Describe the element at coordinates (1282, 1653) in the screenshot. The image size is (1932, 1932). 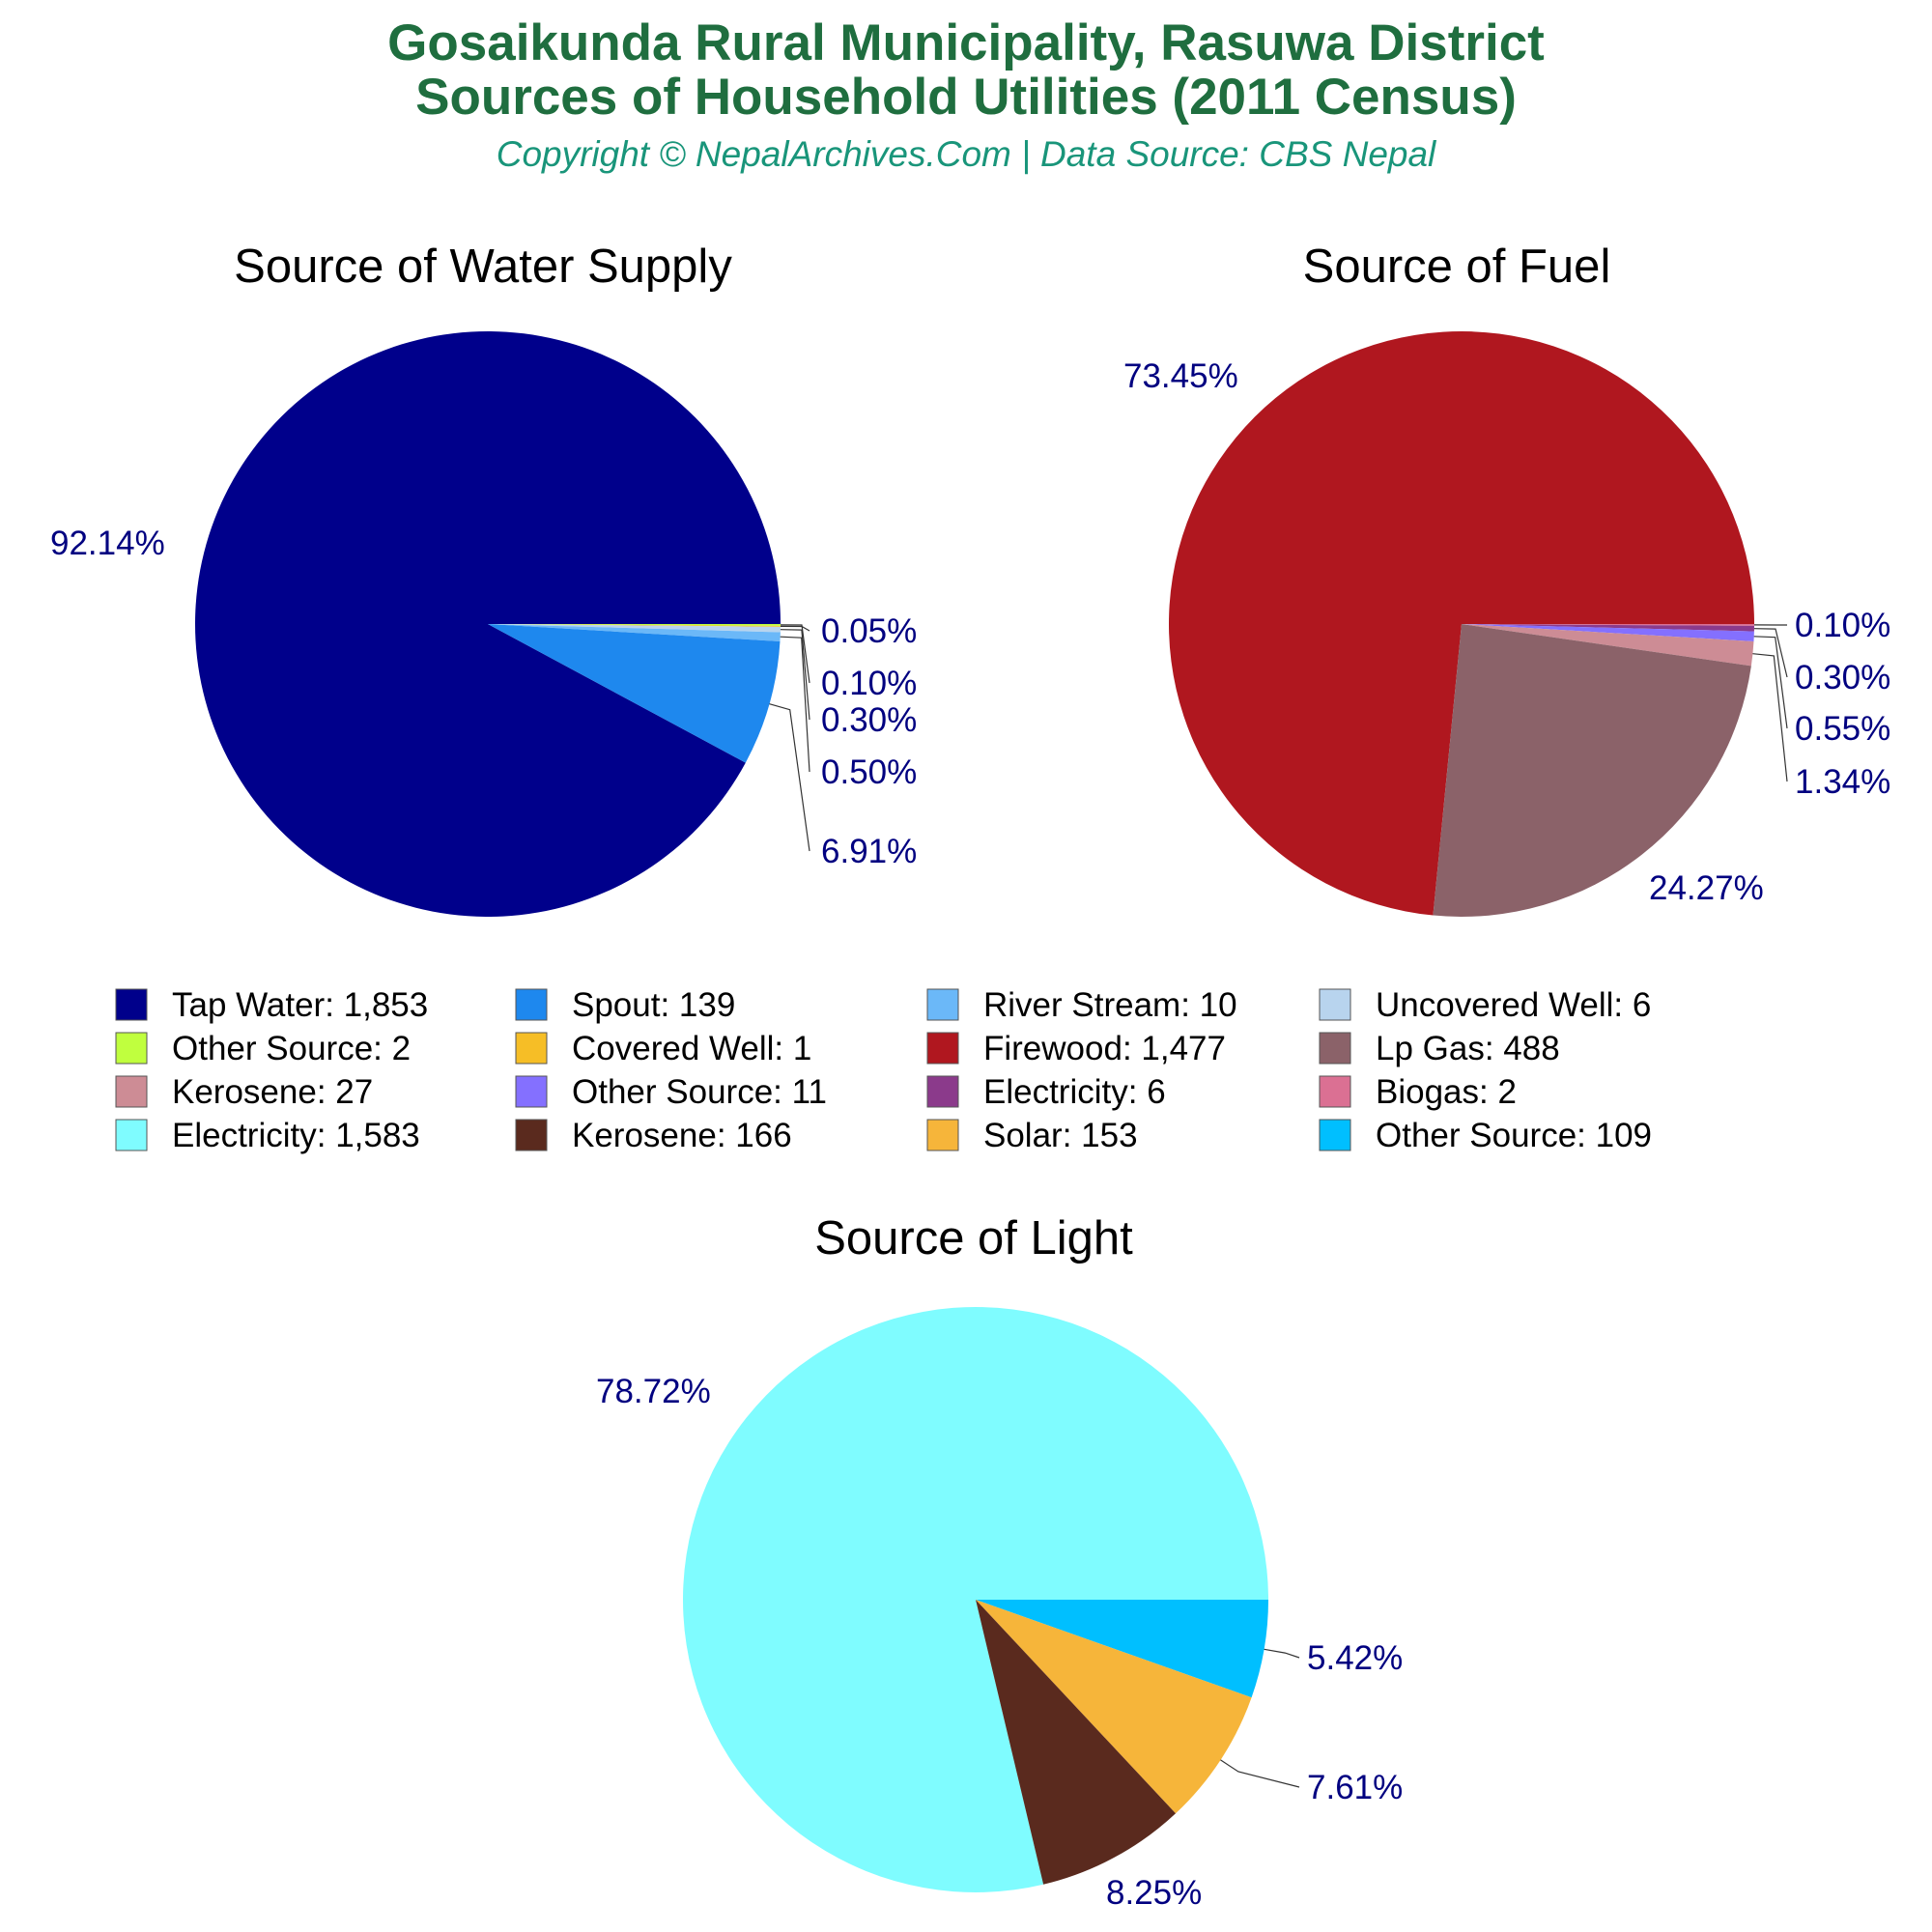
I see `pie-light-guide-other-source` at that location.